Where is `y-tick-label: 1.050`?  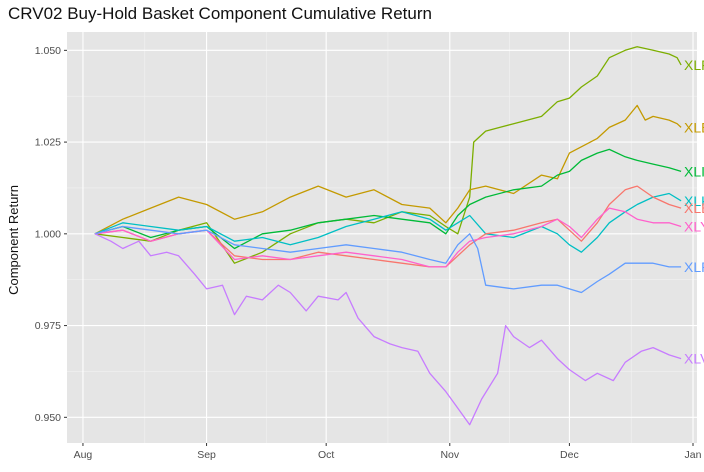
y-tick-label: 1.050 is located at coordinates (48, 51).